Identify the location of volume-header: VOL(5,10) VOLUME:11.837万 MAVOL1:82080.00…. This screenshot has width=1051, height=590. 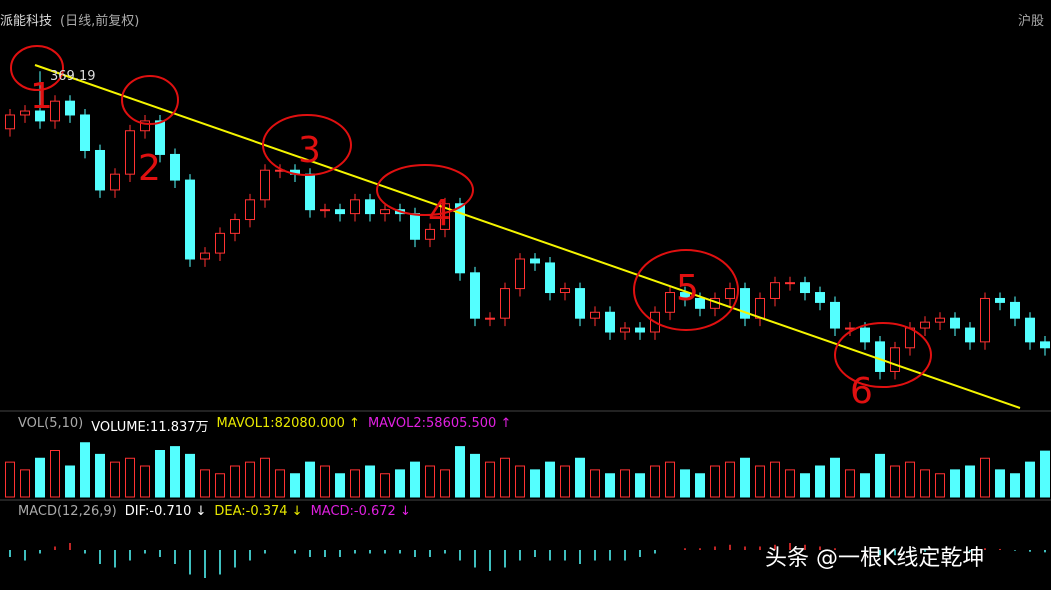
(264, 425).